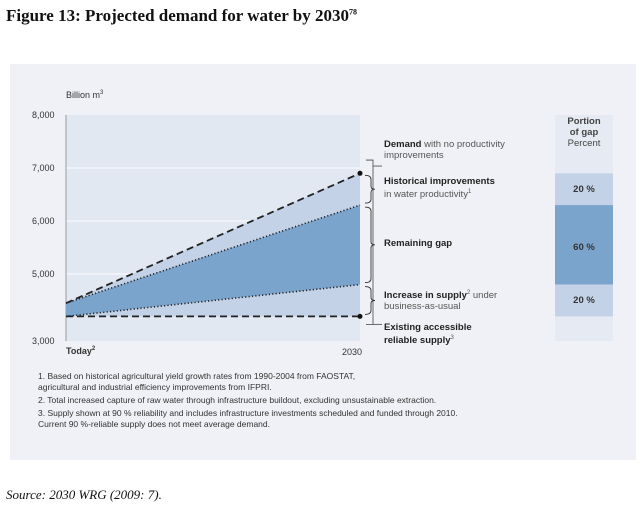 This screenshot has width=640, height=508. What do you see at coordinates (352, 352) in the screenshot?
I see `x-tick-label: 2030` at bounding box center [352, 352].